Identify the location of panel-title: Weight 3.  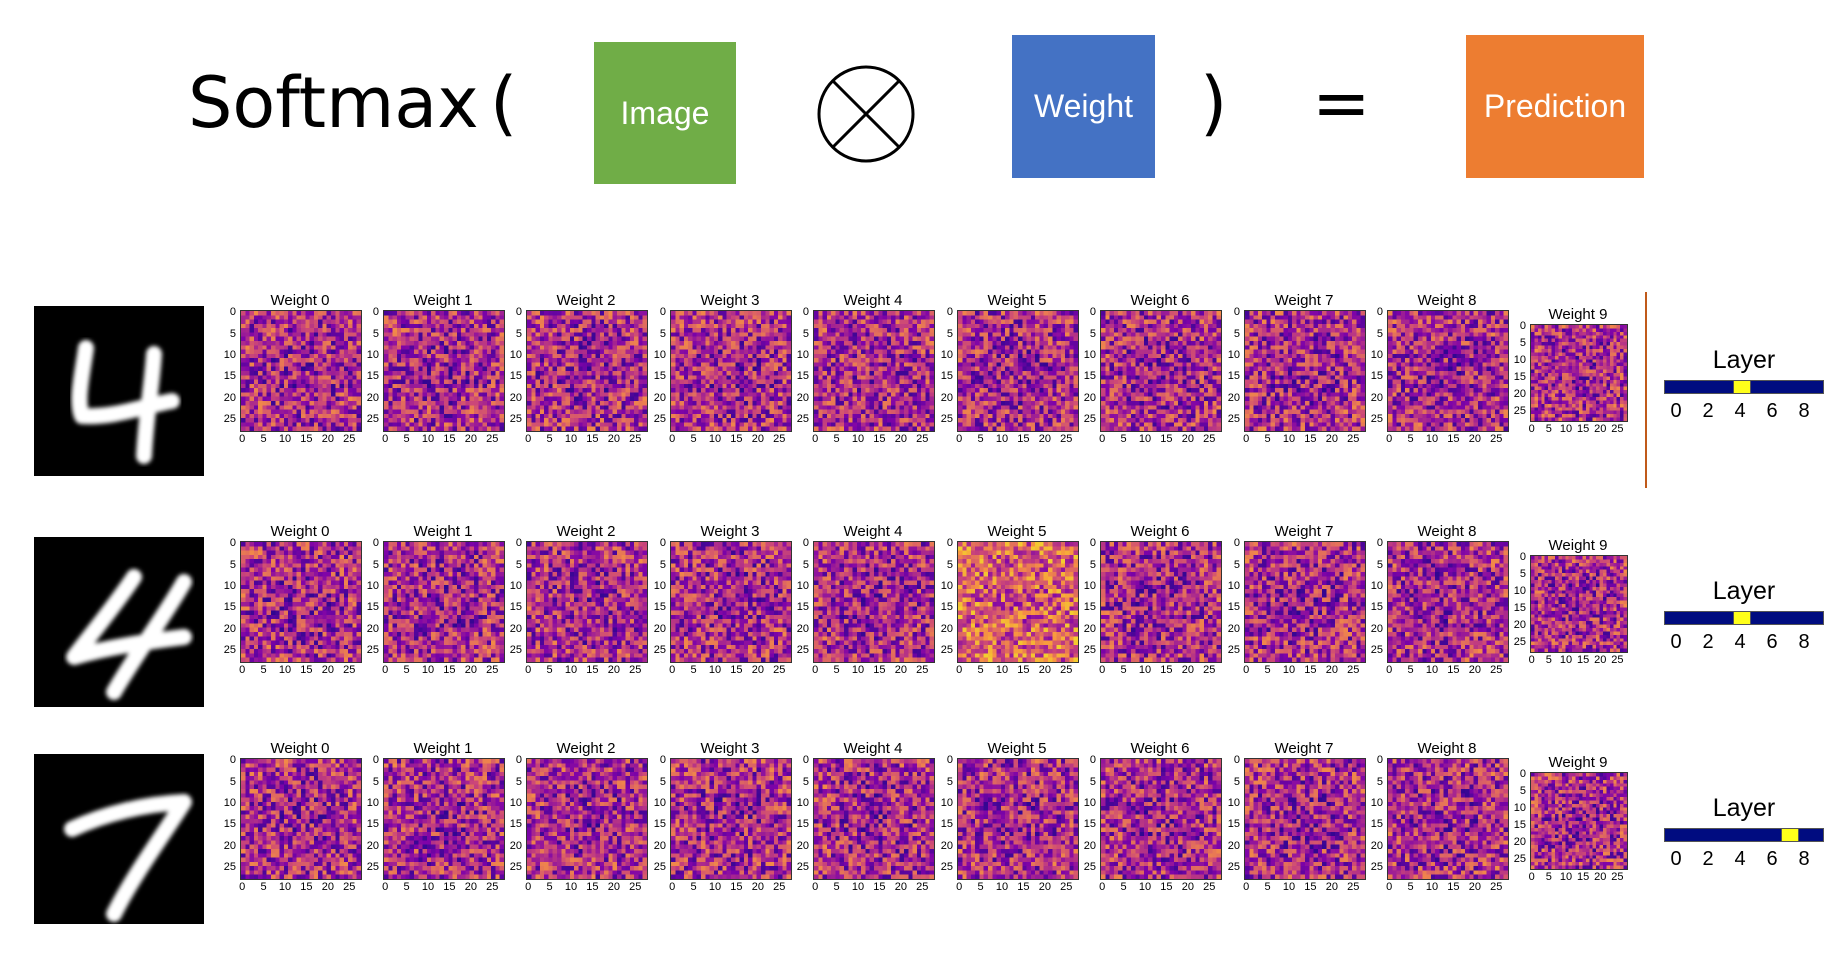
(730, 748).